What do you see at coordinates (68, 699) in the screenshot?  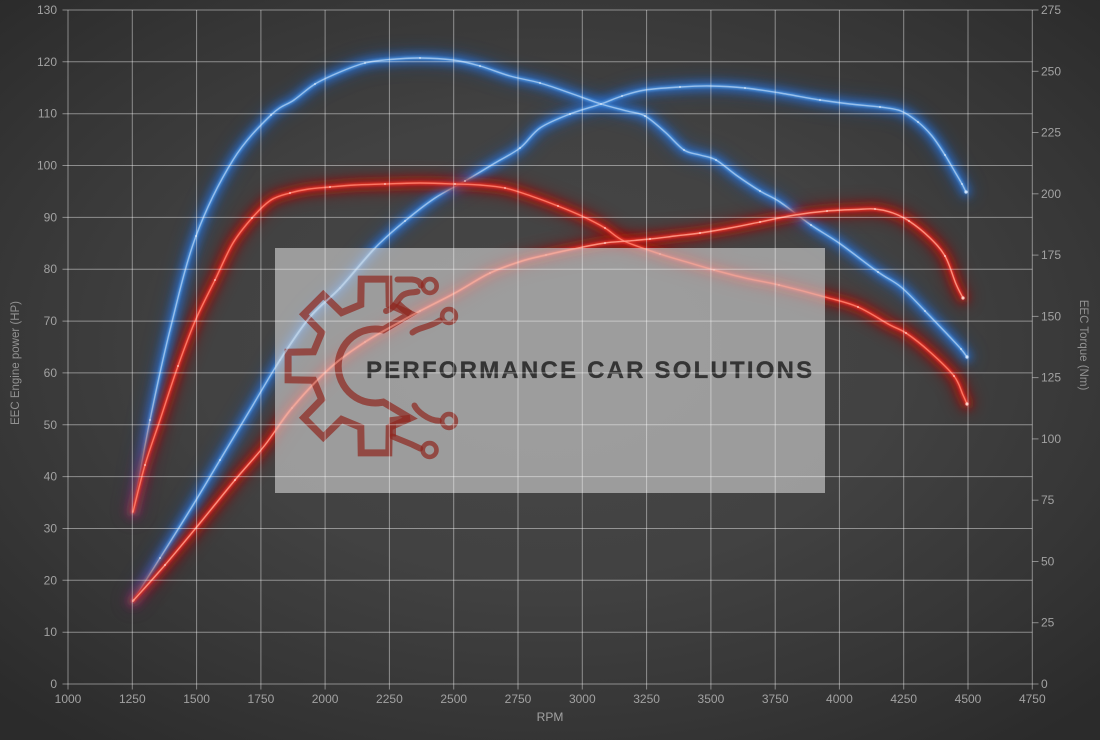 I see `svg-text: 1000` at bounding box center [68, 699].